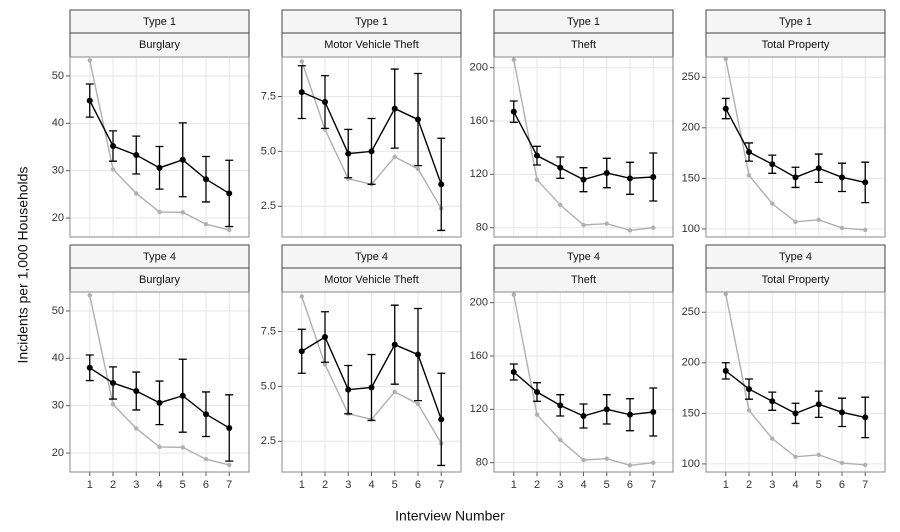 The width and height of the screenshot is (900, 532). What do you see at coordinates (479, 356) in the screenshot?
I see `y-tick-label: 160` at bounding box center [479, 356].